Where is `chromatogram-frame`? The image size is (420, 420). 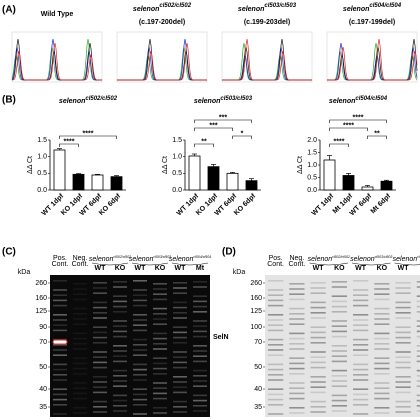
chromatogram-frame is located at coordinates (267, 57).